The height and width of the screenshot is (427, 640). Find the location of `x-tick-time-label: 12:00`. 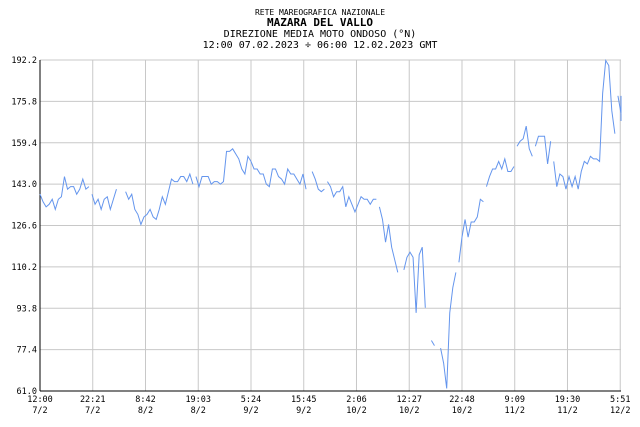

x-tick-time-label: 12:00 is located at coordinates (40, 400).